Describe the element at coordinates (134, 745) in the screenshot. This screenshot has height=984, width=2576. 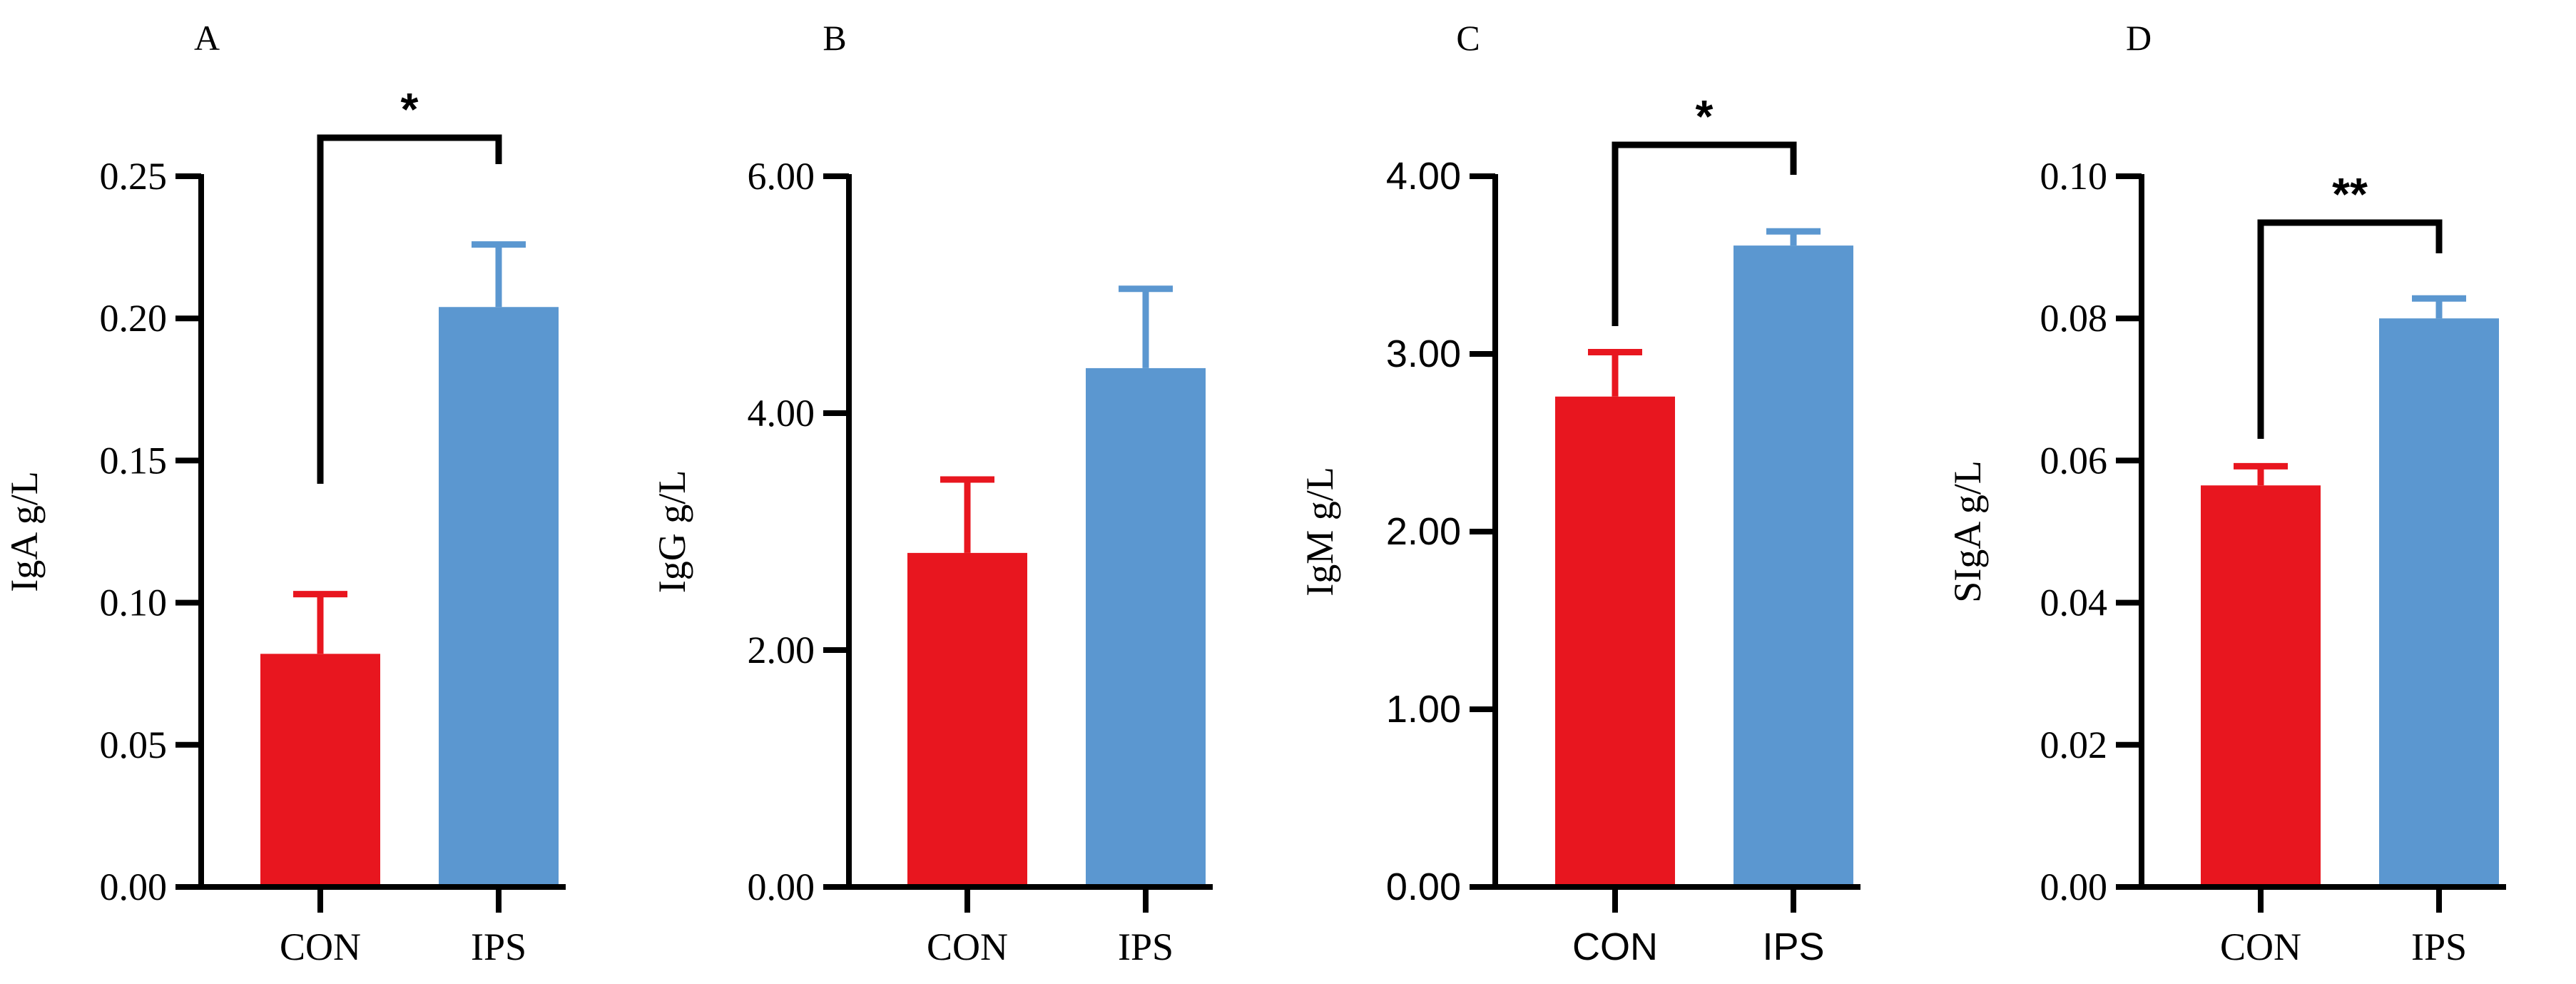
I see `y-tick-label: 0.05` at that location.